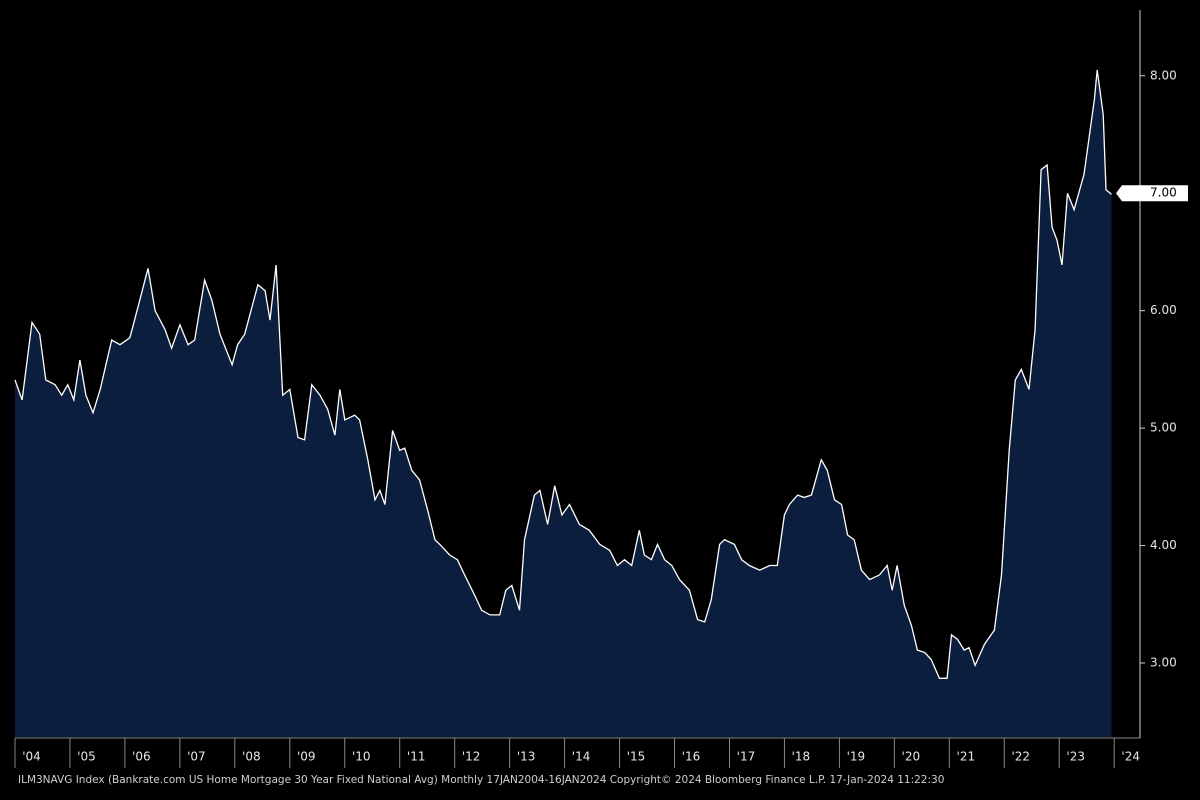 The height and width of the screenshot is (800, 1200). Describe the element at coordinates (86, 757) in the screenshot. I see `x-tick-label: '05` at that location.